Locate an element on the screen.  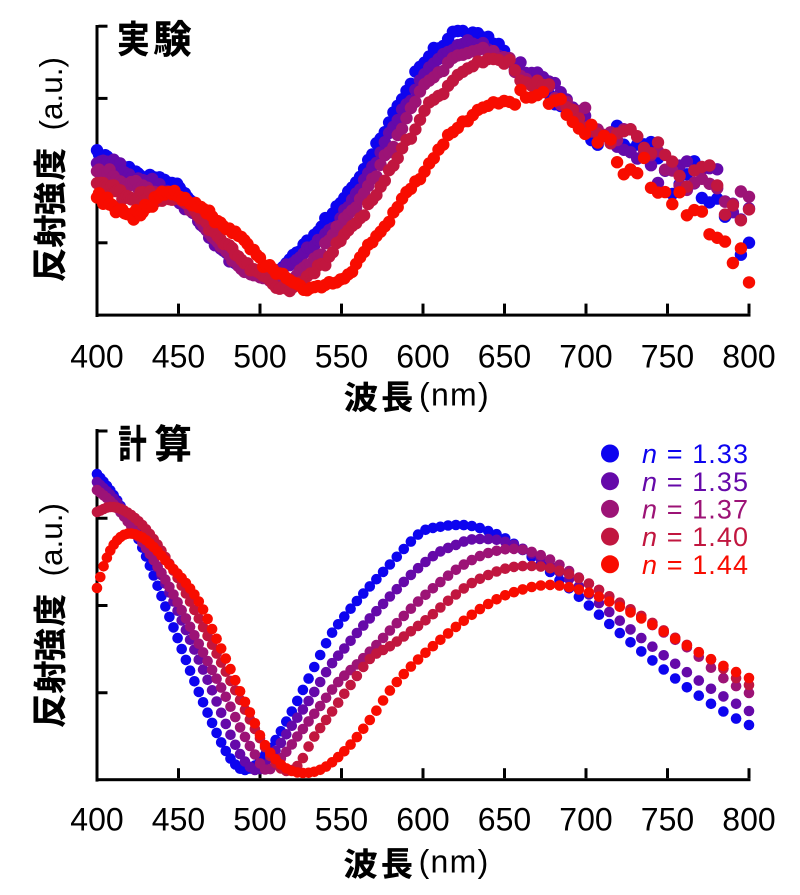
svg-text: n = 1.40 is located at coordinates (695, 537).